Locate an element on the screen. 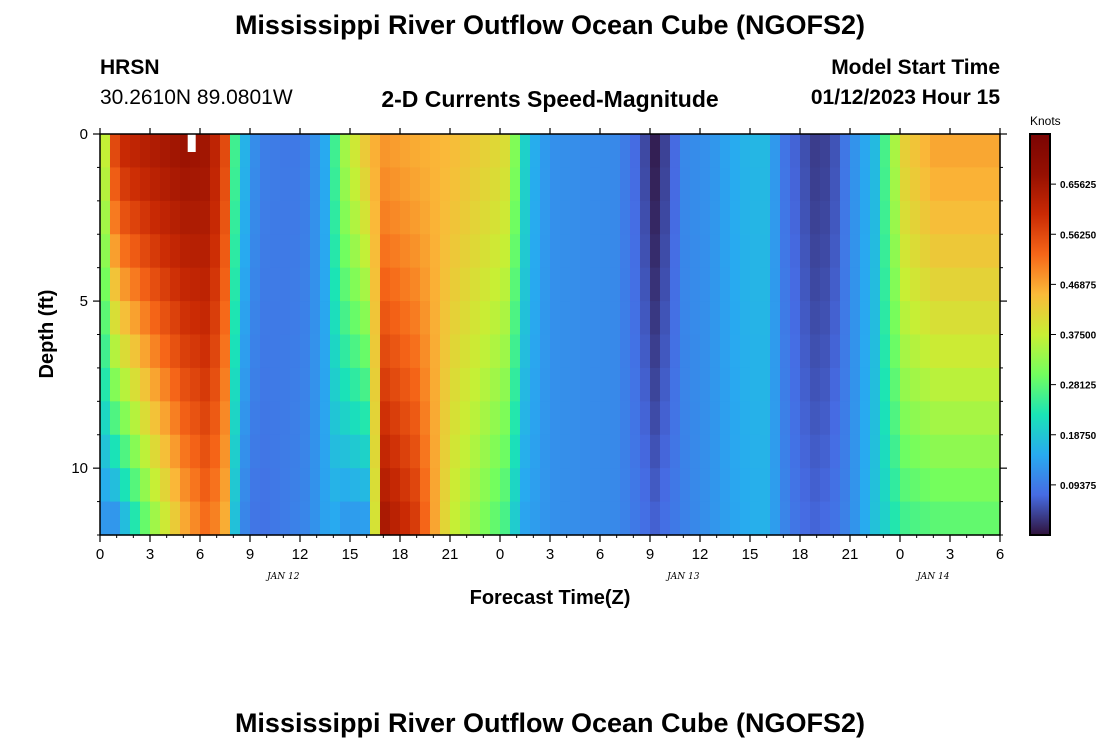 This screenshot has width=1100, height=750. station-name: HRSN is located at coordinates (130, 67).